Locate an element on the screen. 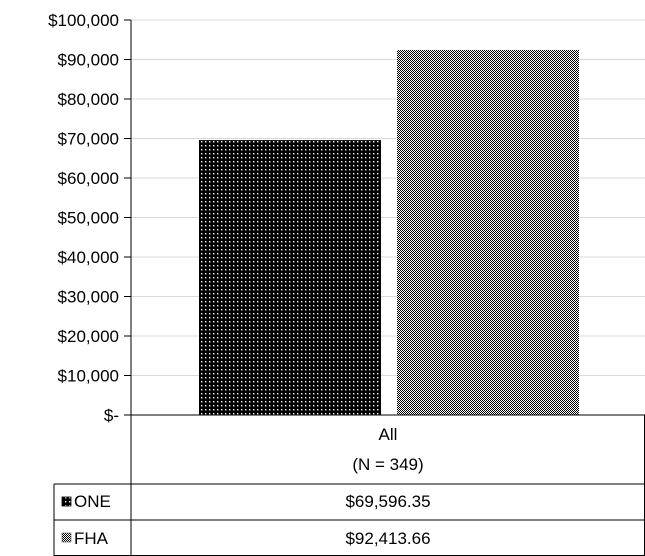 The image size is (645, 556). legend-swatch-one is located at coordinates (66, 501).